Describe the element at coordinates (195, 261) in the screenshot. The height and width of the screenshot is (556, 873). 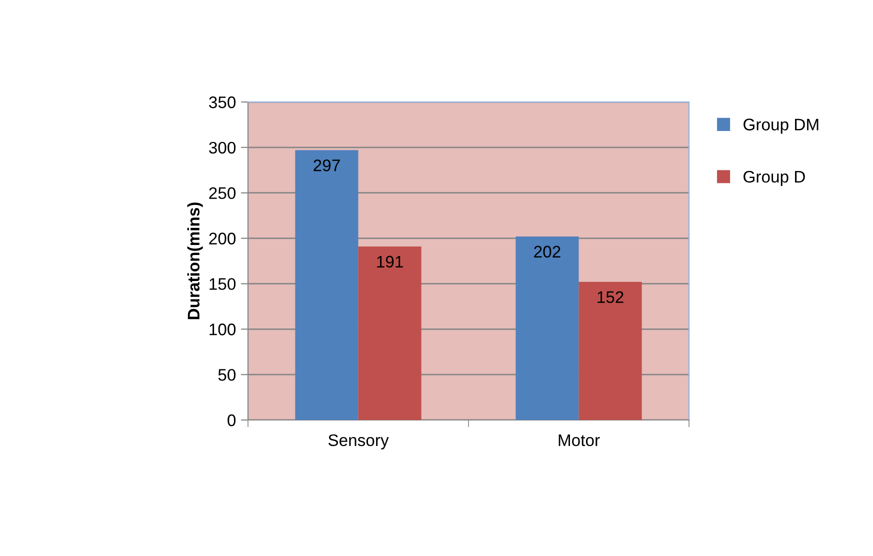
I see `y-axis-title: Duration(mins)` at that location.